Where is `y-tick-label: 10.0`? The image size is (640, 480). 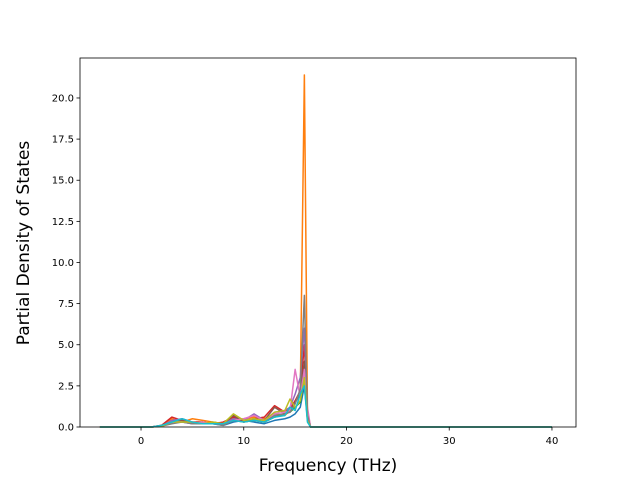 y-tick-label: 10.0 is located at coordinates (63, 263).